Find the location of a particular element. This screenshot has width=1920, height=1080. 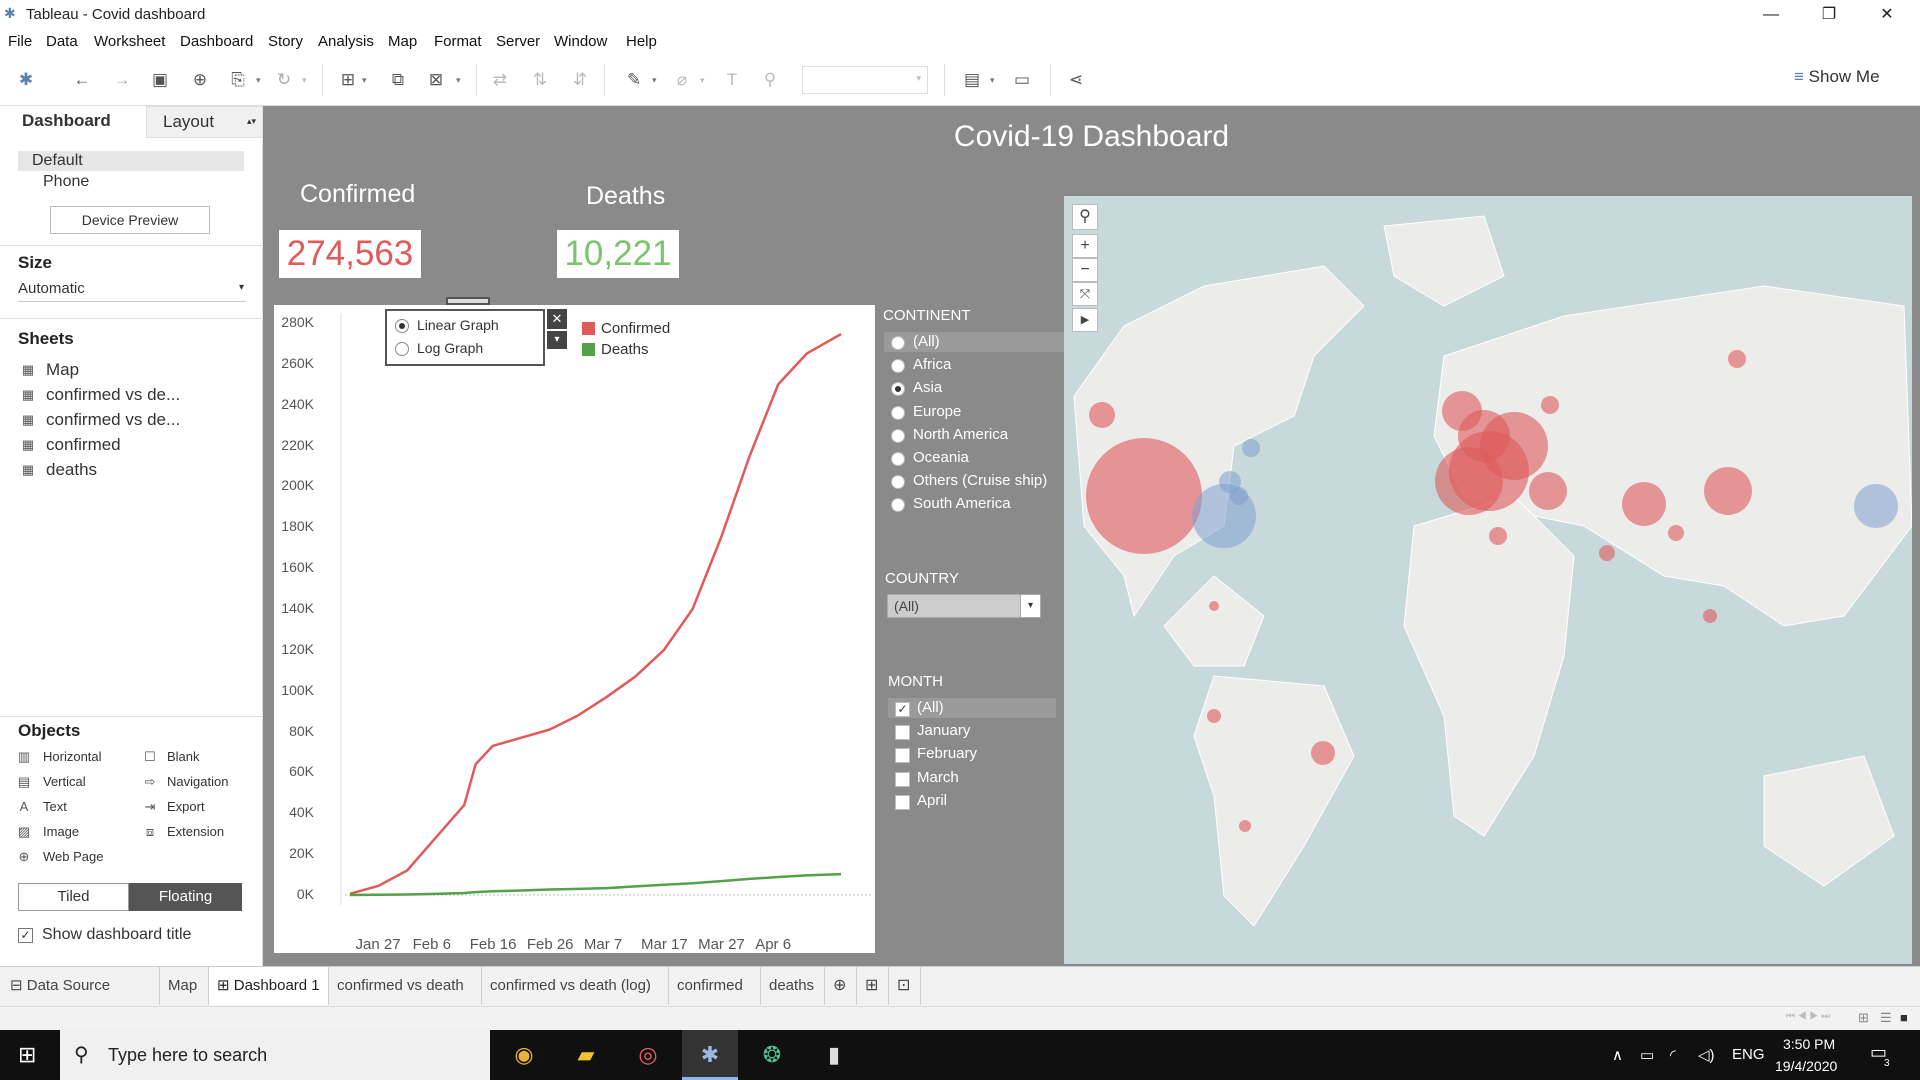

continent-option: South America is located at coordinates (962, 504).